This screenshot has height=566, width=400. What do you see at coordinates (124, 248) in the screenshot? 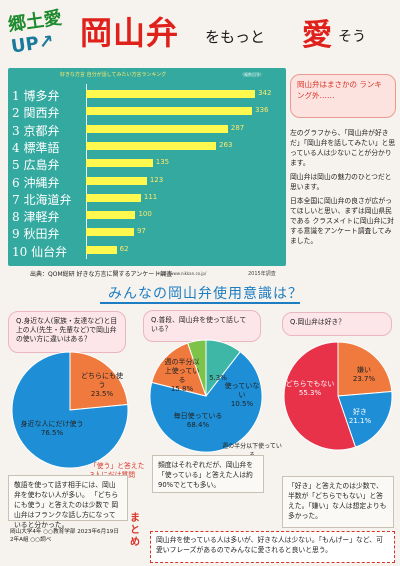
I see `chart-value-label: 62` at bounding box center [124, 248].